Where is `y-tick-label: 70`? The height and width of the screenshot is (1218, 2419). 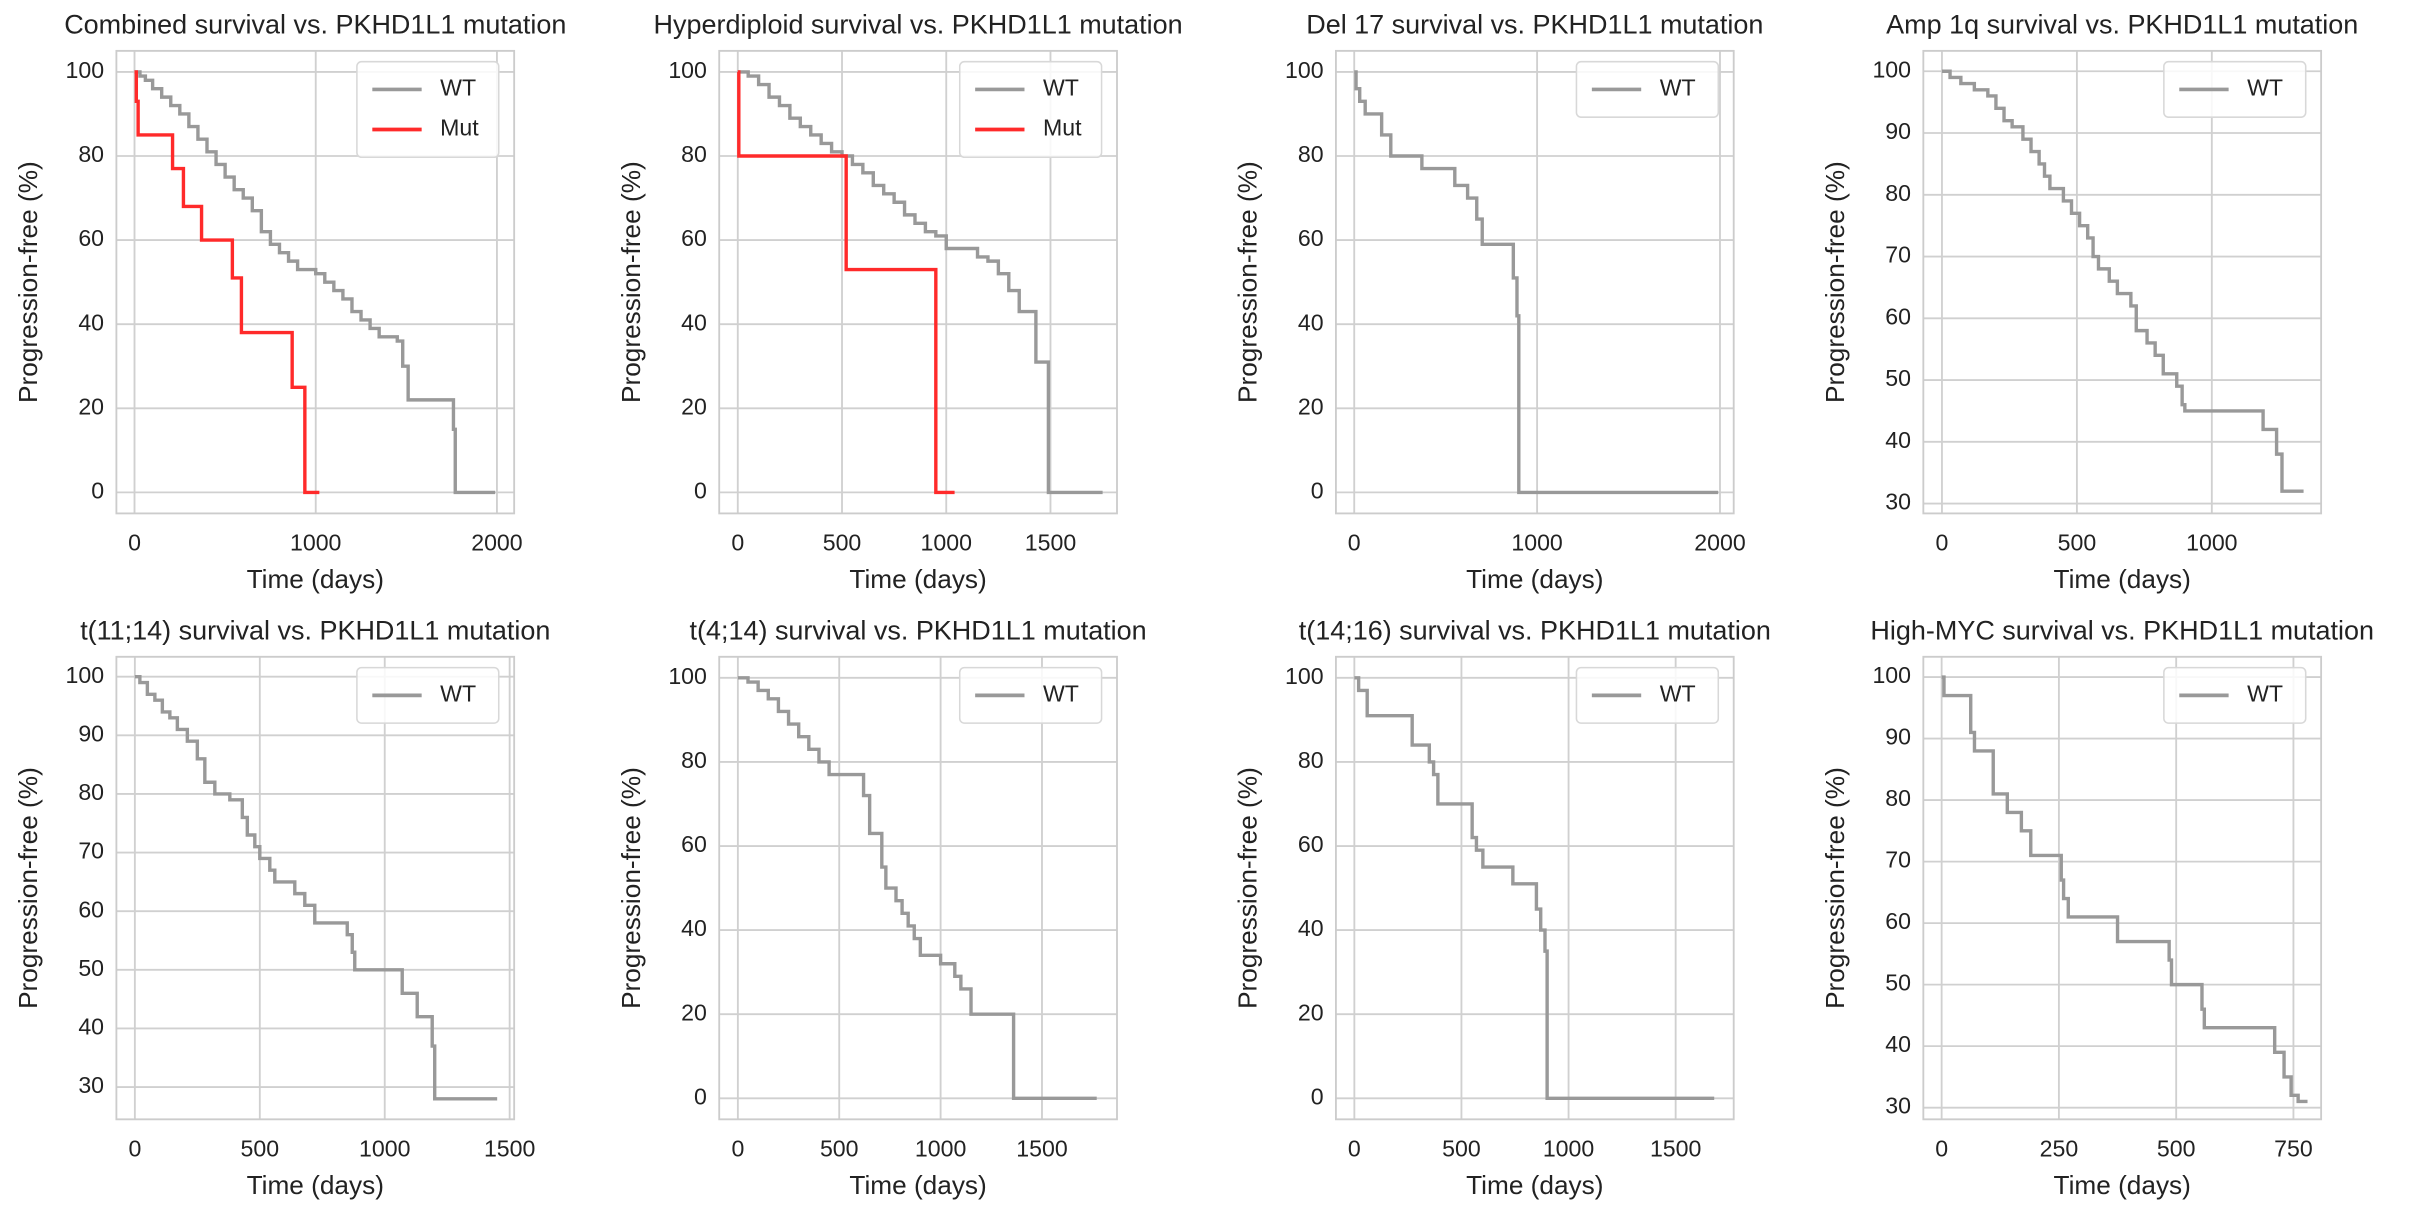
y-tick-label: 70 is located at coordinates (91, 851).